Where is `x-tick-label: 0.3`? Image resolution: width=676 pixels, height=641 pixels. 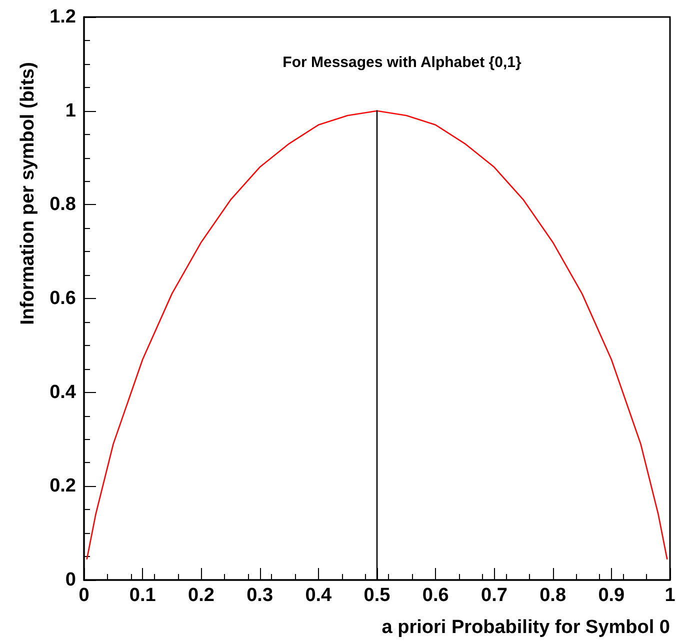 x-tick-label: 0.3 is located at coordinates (260, 595).